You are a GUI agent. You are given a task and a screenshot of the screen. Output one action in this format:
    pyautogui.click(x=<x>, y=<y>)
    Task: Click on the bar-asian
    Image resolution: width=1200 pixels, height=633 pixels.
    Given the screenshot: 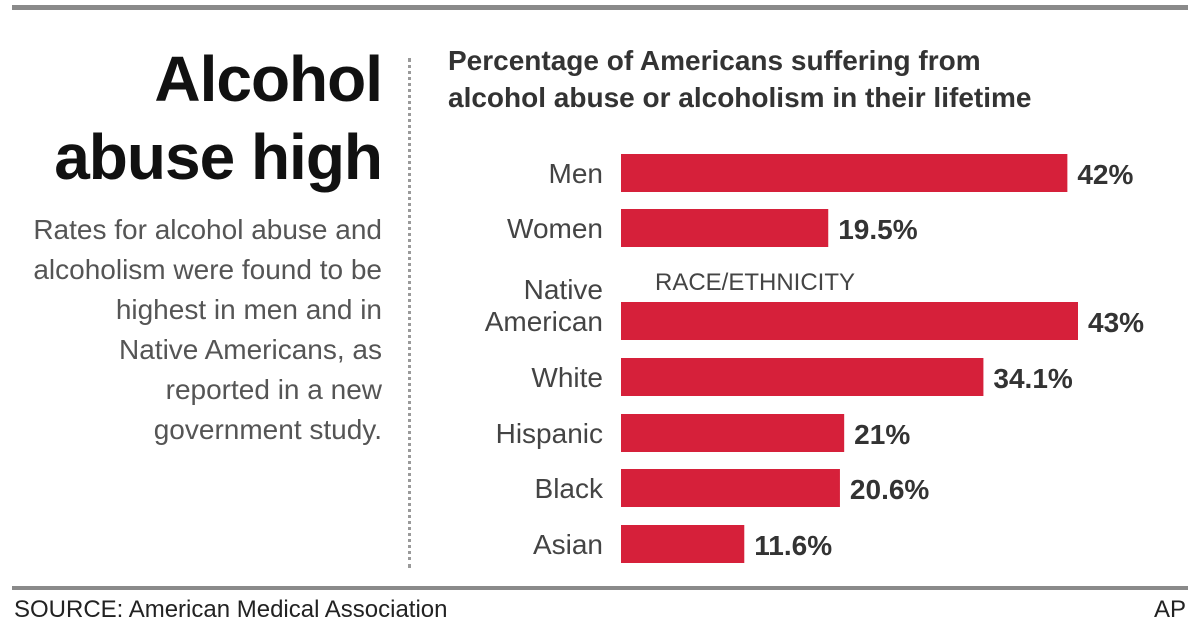 What is the action you would take?
    pyautogui.click(x=683, y=544)
    